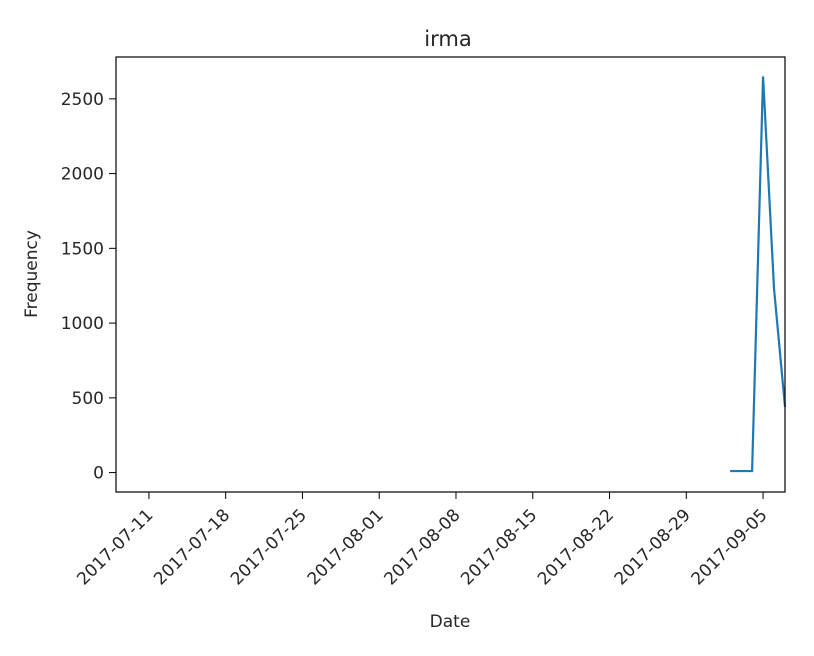 The width and height of the screenshot is (814, 656). I want to click on series-line, so click(758, 274).